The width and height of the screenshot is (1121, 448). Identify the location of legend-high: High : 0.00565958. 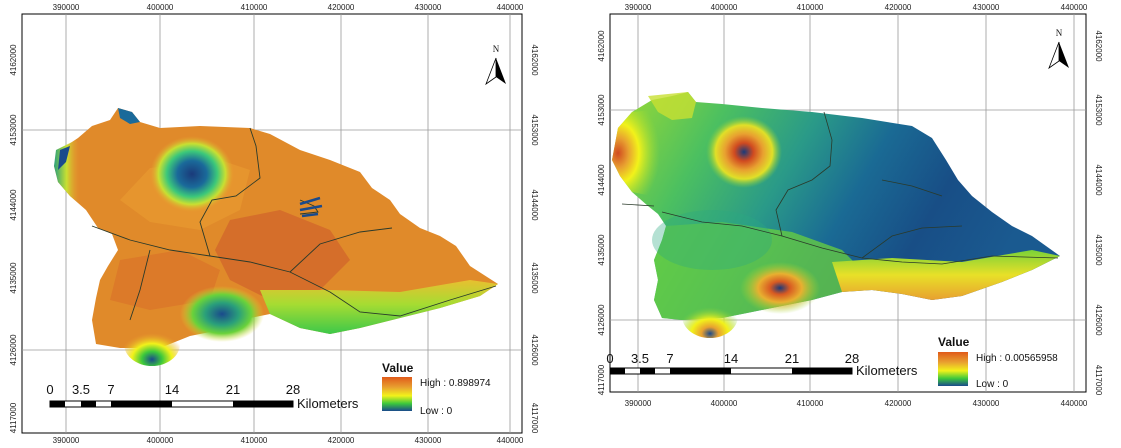
(1017, 358).